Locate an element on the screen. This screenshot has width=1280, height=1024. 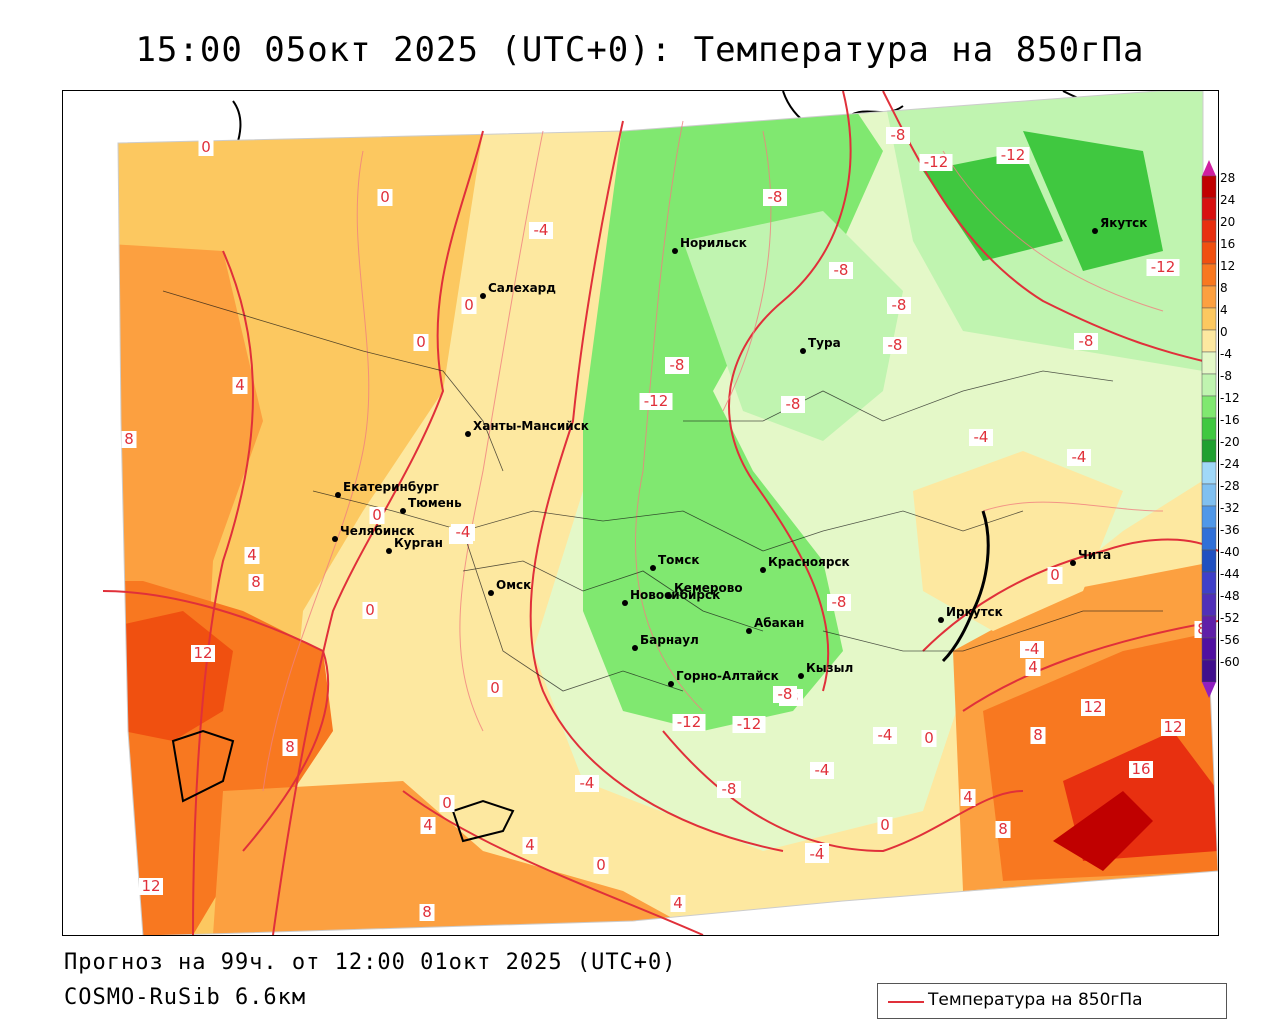
svg-text: 12 is located at coordinates (202, 653).